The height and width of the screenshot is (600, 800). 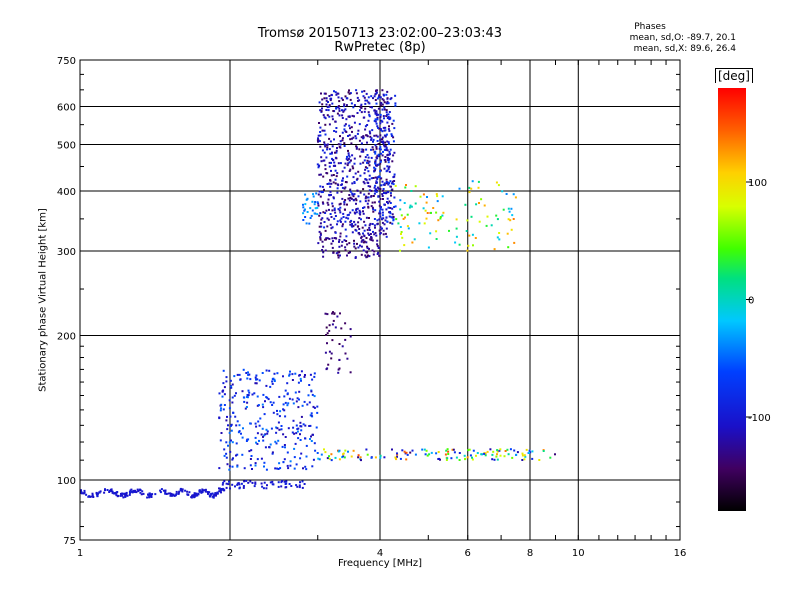 What do you see at coordinates (69, 541) in the screenshot?
I see `y-tick-label: 75` at bounding box center [69, 541].